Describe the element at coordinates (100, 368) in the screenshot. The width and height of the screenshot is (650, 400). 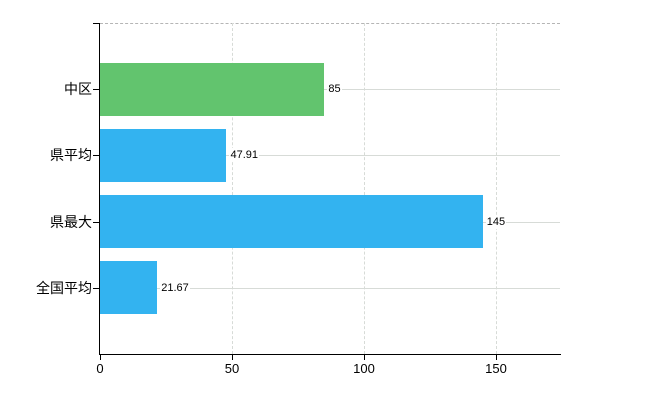
I see `x-tick-label: 0` at that location.